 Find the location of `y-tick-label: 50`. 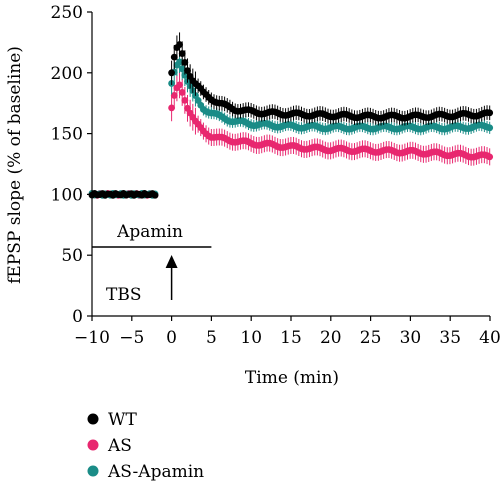

y-tick-label: 50 is located at coordinates (72, 256).